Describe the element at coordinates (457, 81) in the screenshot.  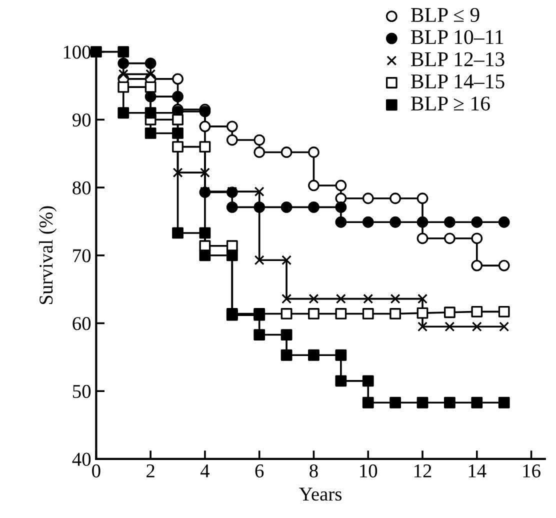
I see `legend-label: BLP 14–15` at that location.